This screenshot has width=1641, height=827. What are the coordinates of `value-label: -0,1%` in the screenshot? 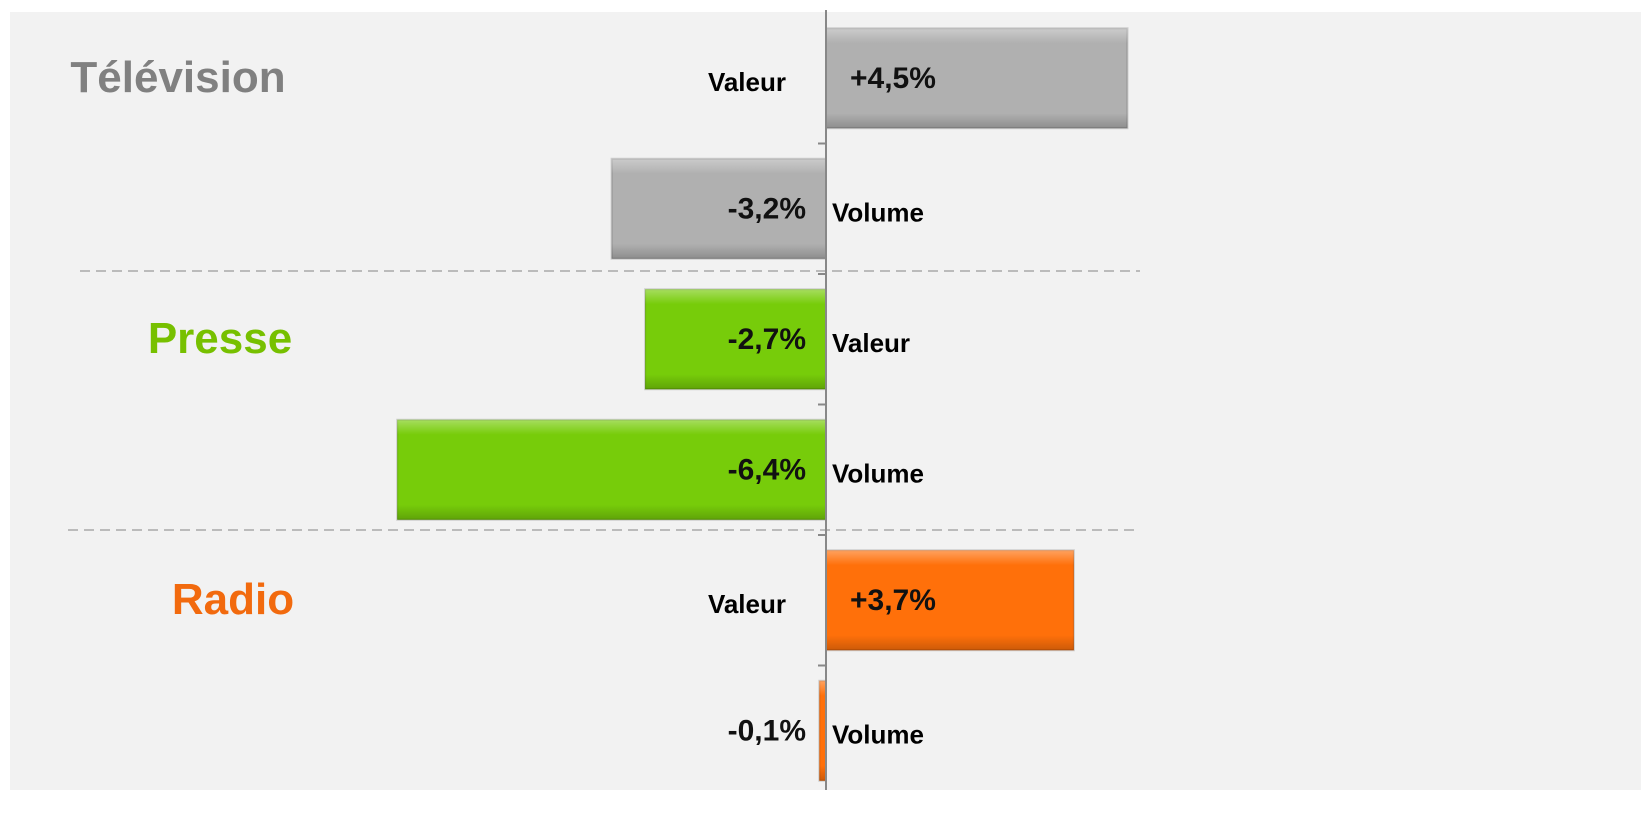 It's located at (767, 731).